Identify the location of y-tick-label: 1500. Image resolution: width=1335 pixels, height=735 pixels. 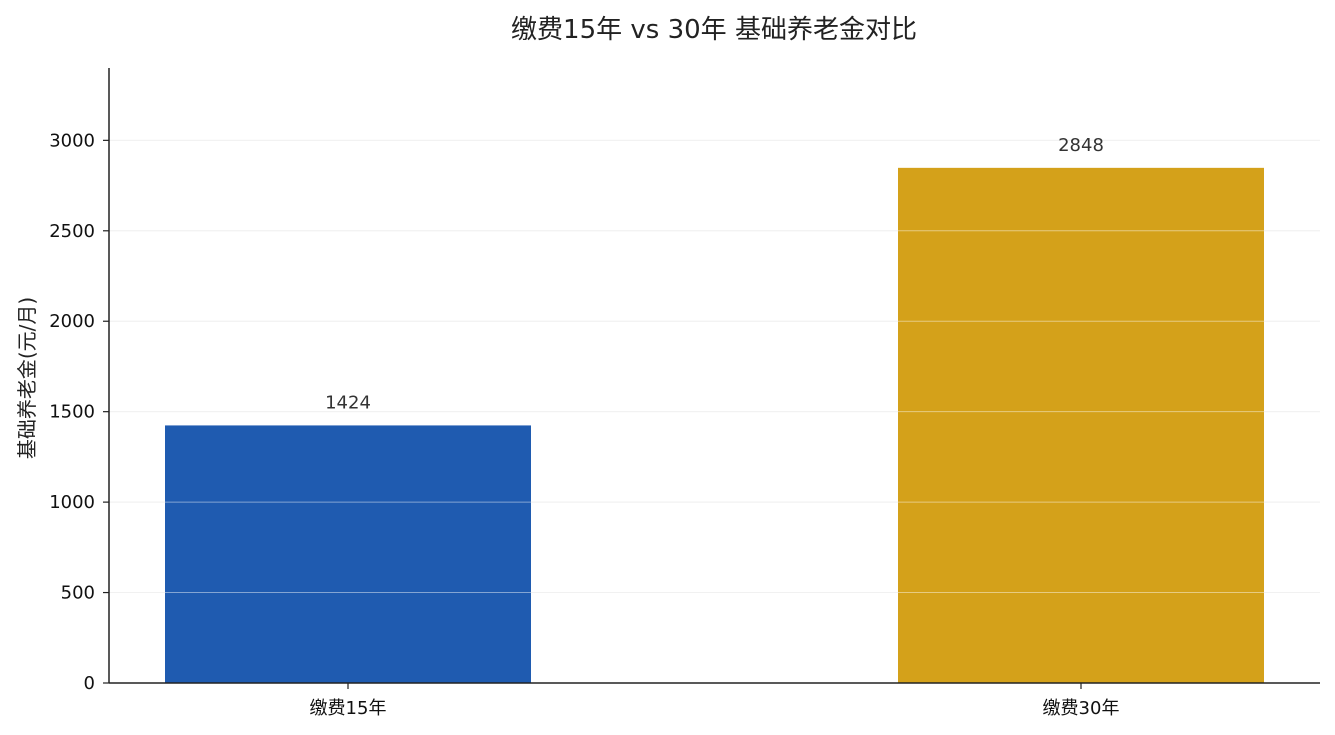
(72, 412).